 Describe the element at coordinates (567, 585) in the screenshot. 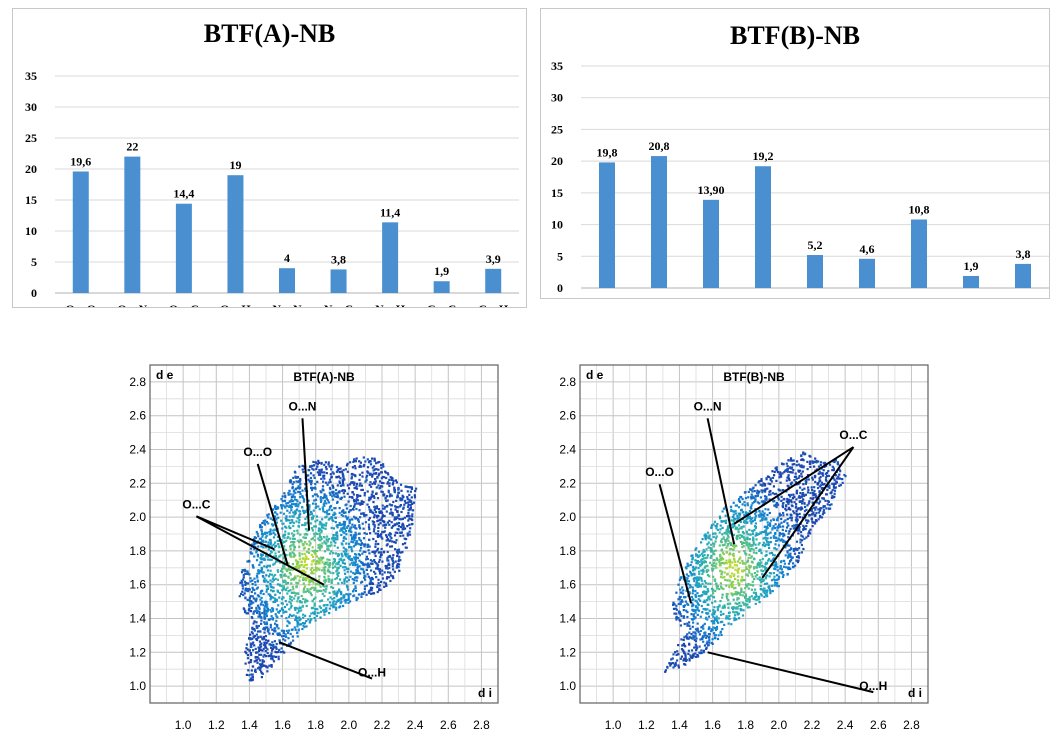

I see `y-tick-label: 1.6` at that location.